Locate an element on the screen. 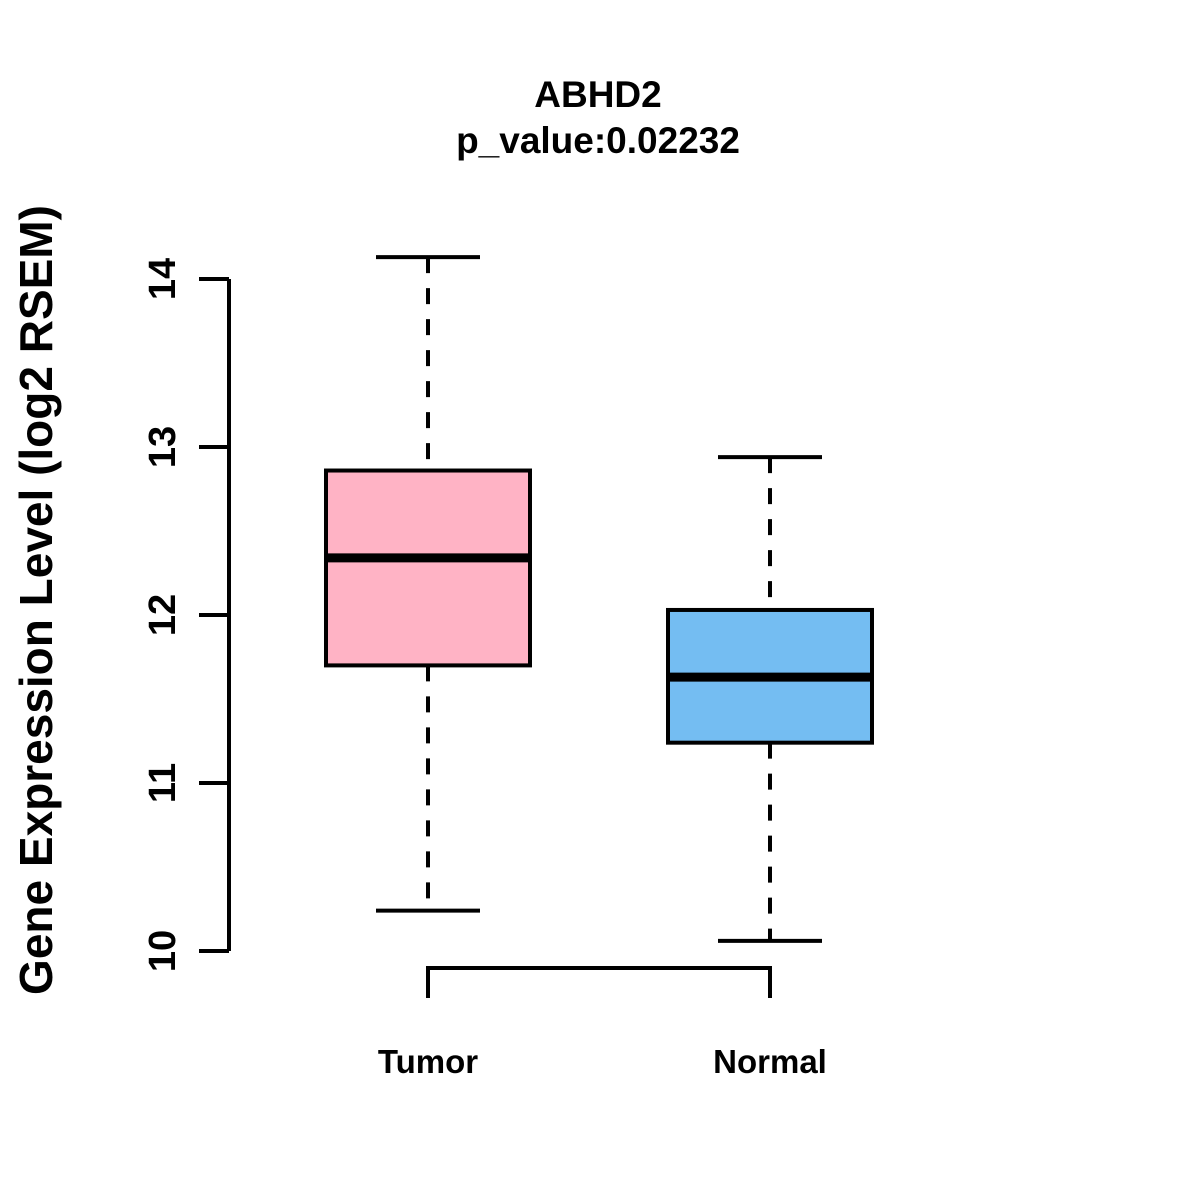 This screenshot has height=1200, width=1200. chart-title: ABHD2 is located at coordinates (597, 94).